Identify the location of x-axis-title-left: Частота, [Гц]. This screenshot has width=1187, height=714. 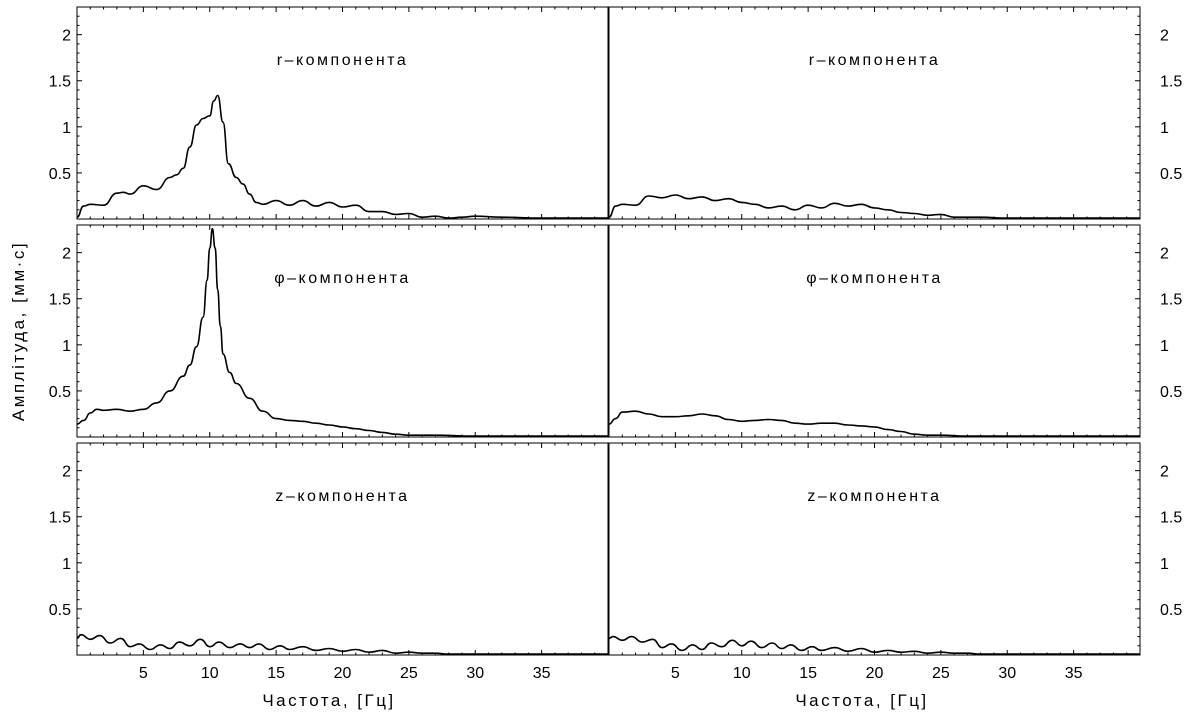
(328, 700).